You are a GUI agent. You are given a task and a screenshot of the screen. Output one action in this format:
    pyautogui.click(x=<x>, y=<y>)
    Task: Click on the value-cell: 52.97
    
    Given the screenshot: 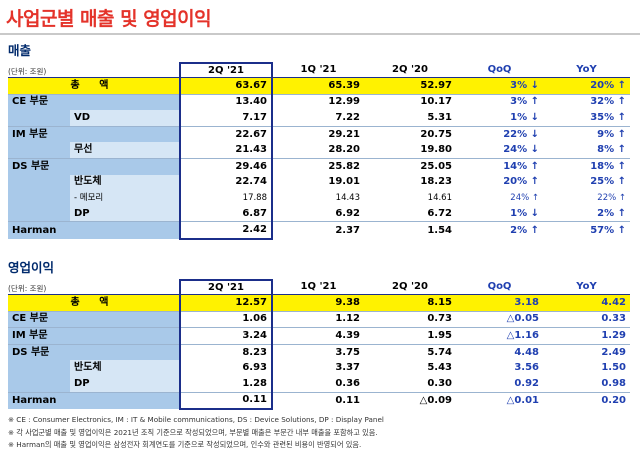 What is the action you would take?
    pyautogui.click(x=410, y=86)
    